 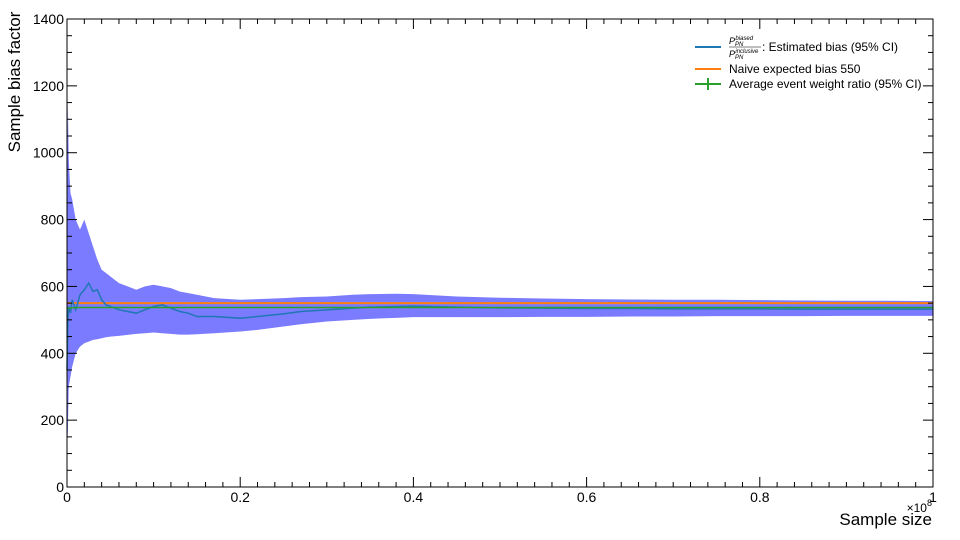 I want to click on y-tick-label: 200, so click(x=53, y=420).